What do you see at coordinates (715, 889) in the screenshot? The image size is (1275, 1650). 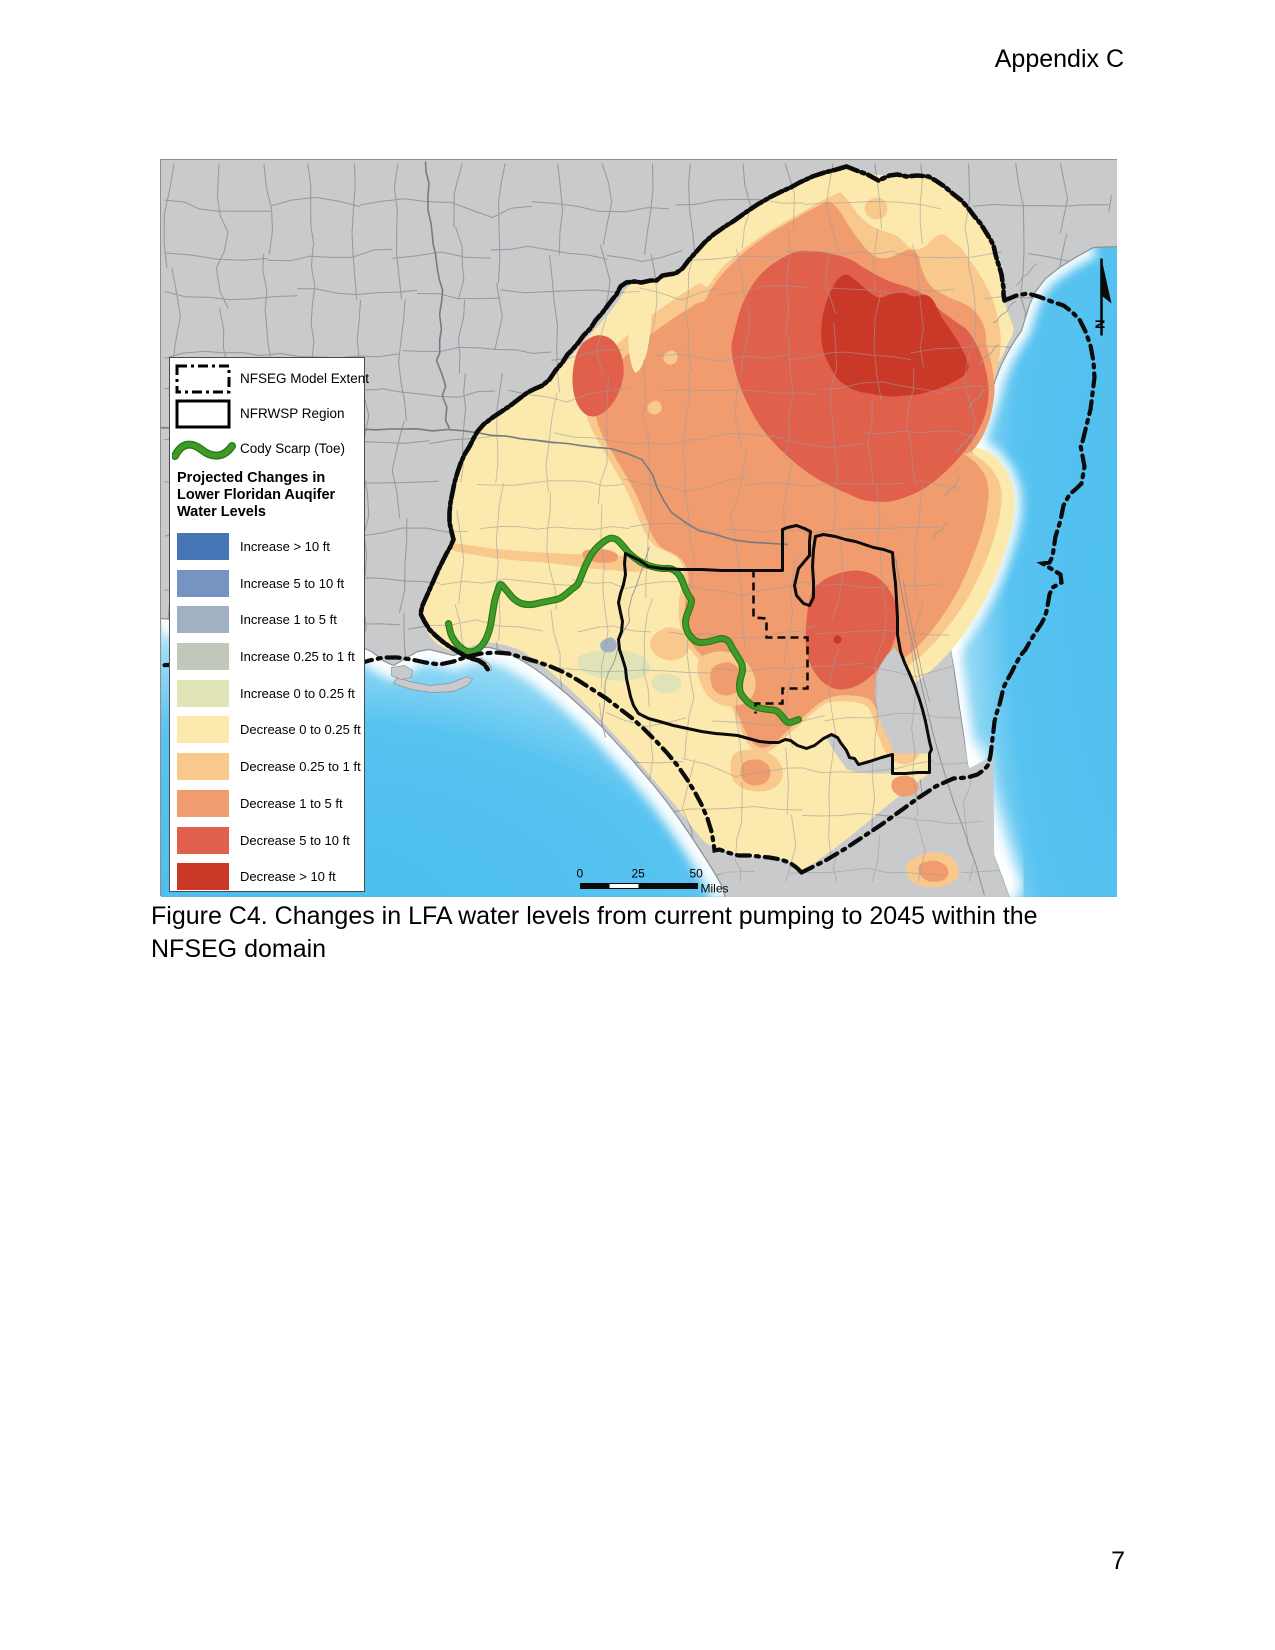 I see `svg-text: Miles` at bounding box center [715, 889].